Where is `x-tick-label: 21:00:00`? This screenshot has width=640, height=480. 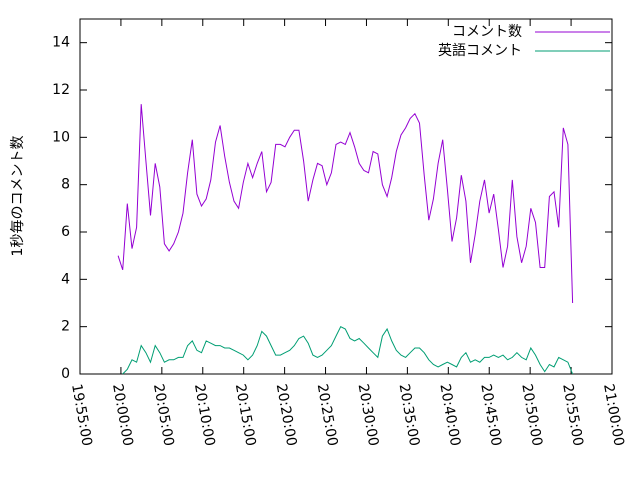 x-tick-label: 21:00:00 is located at coordinates (613, 415).